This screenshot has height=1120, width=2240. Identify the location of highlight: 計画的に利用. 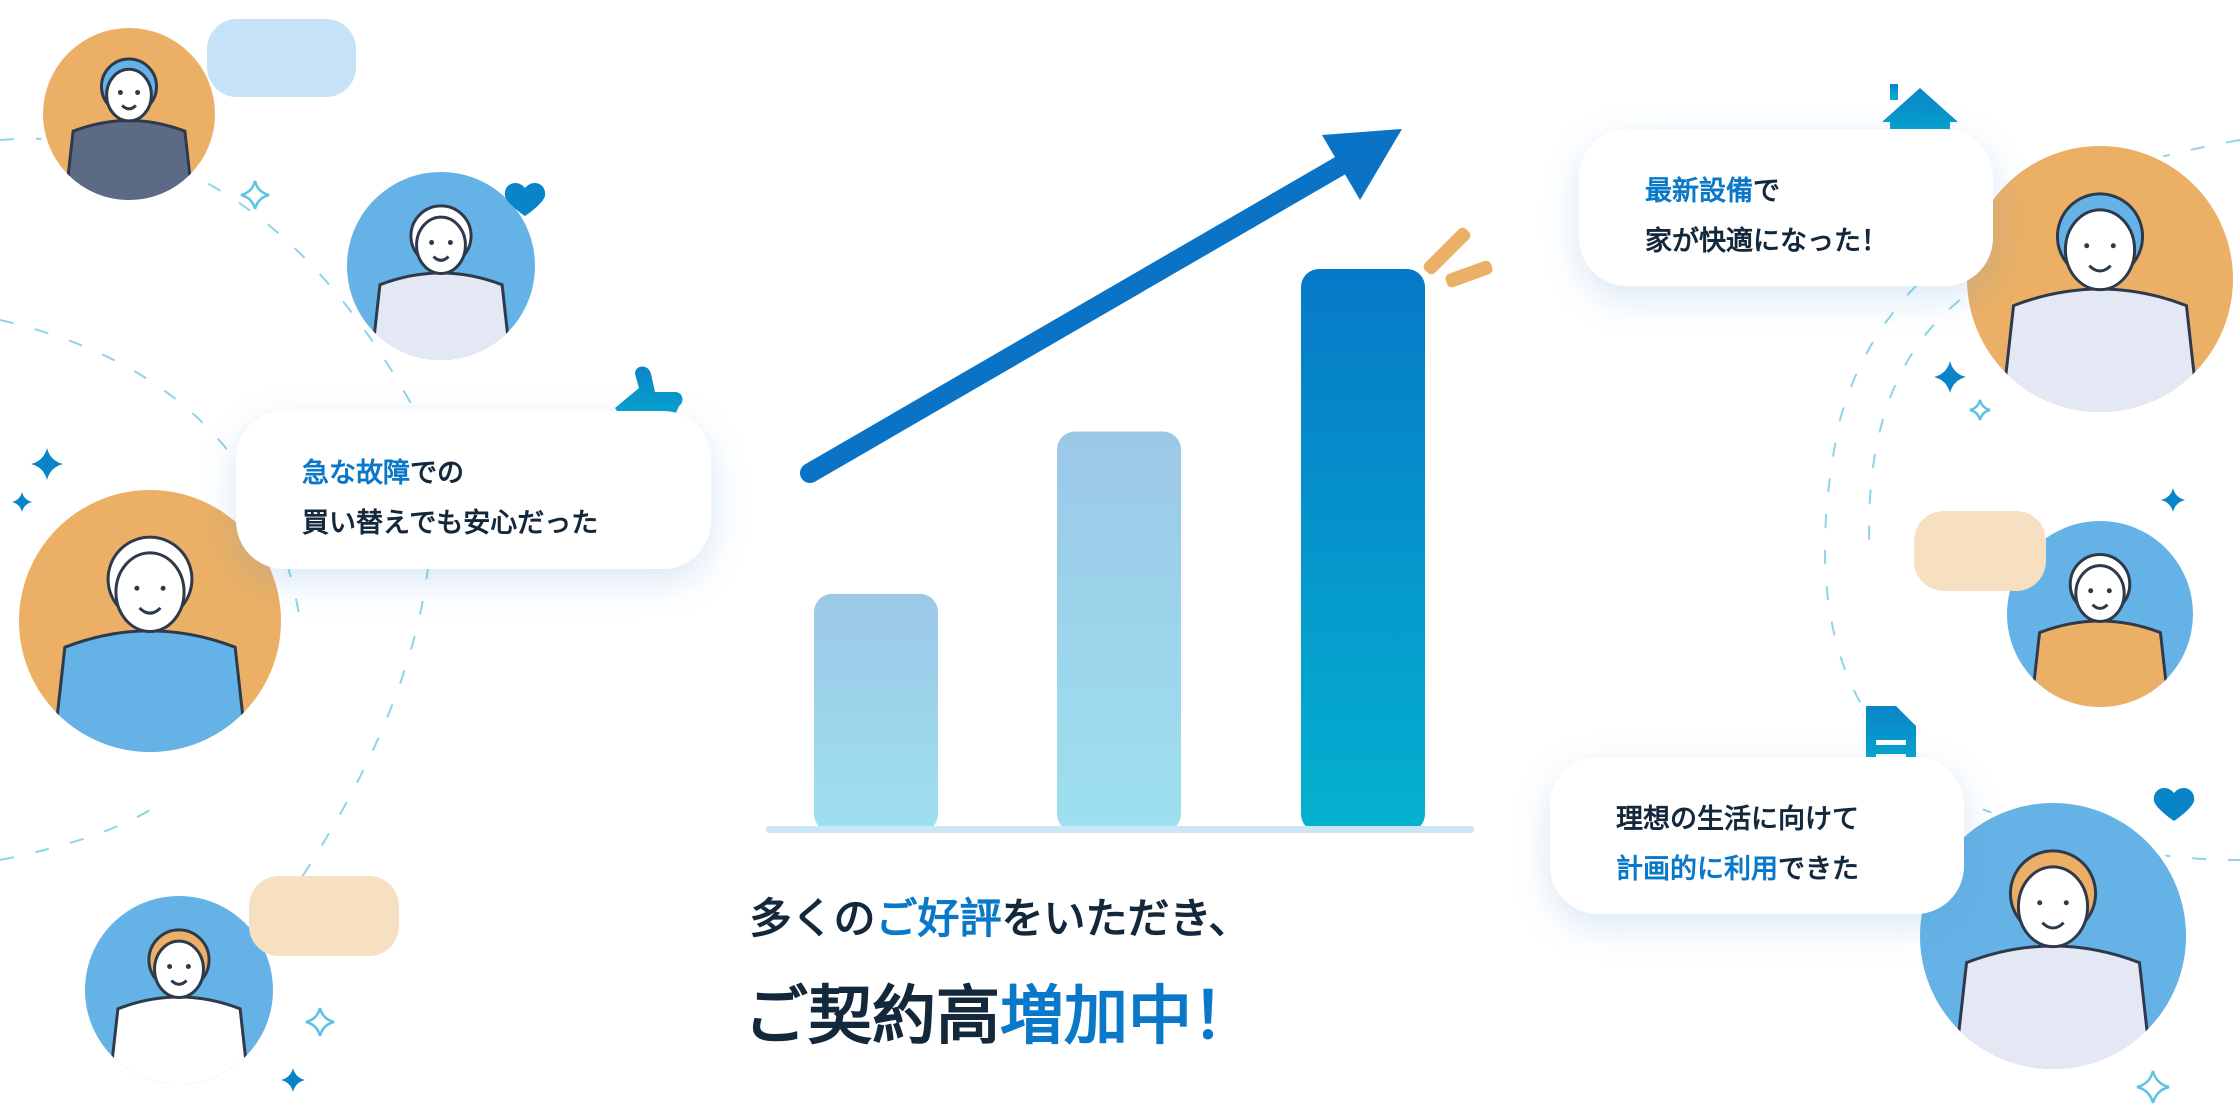
(1697, 869).